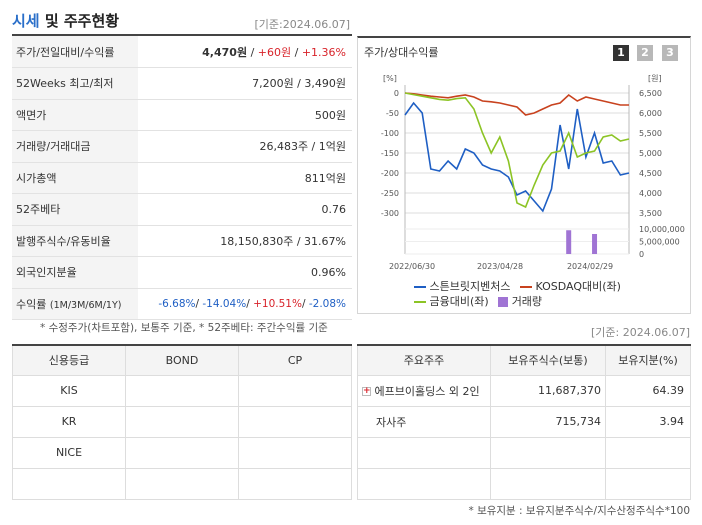 Image resolution: width=702 pixels, height=525 pixels. I want to click on return-value: +1.36%, so click(323, 52).